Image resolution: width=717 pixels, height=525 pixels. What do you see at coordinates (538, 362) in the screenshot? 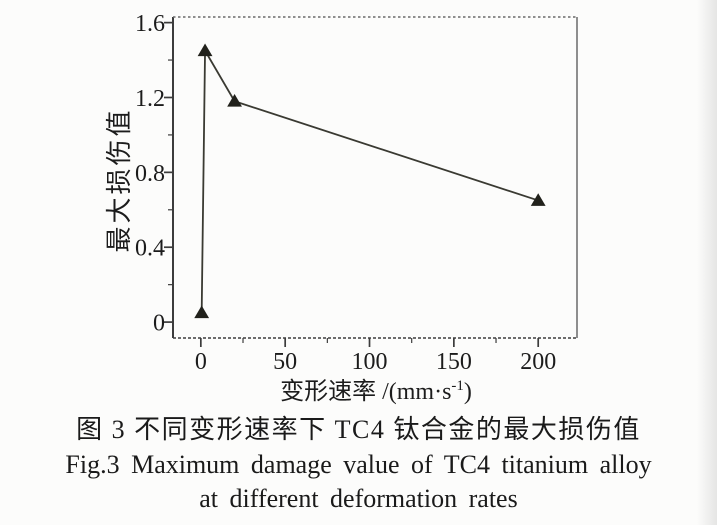
I see `x-tick-label: 200` at bounding box center [538, 362].